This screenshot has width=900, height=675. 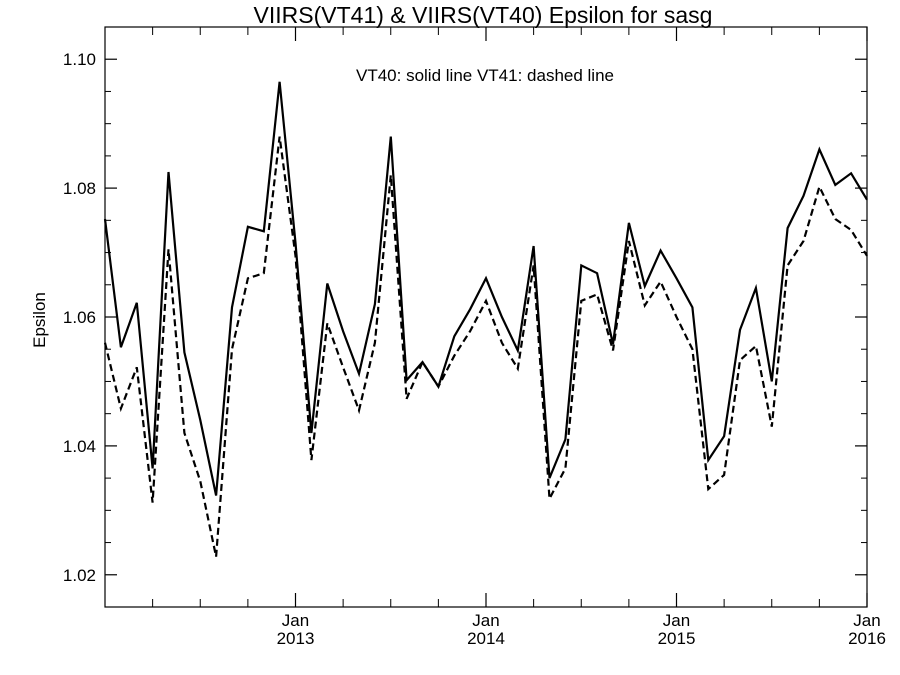 I want to click on y-tick-label: 1.06, so click(x=79, y=317).